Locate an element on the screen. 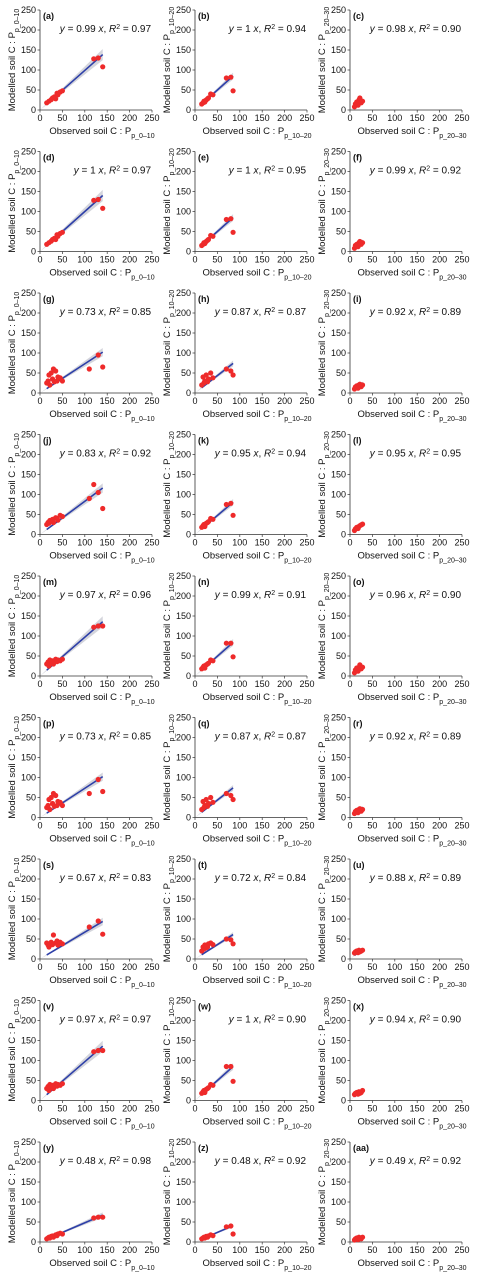  regression-equation: y = 0.98 x, R2 = 0.90 is located at coordinates (415, 30).